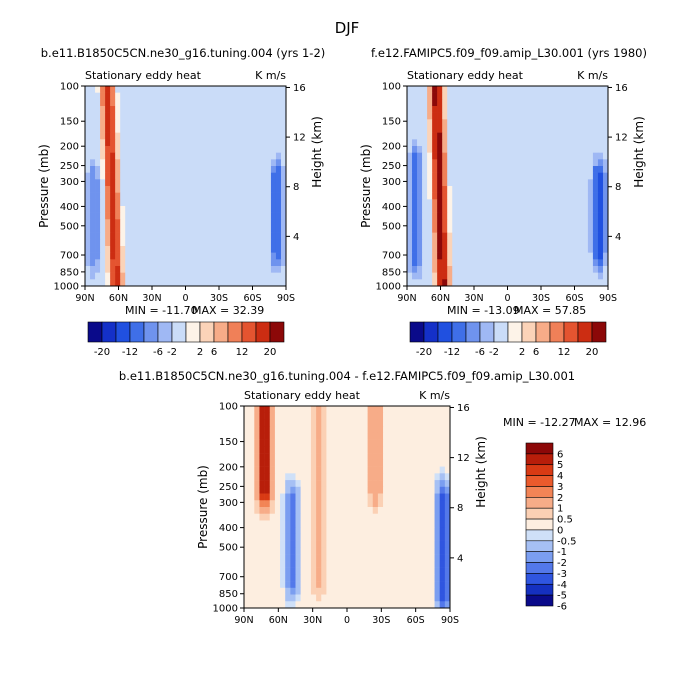  I want to click on y-tick-label: 150, so click(391, 122).